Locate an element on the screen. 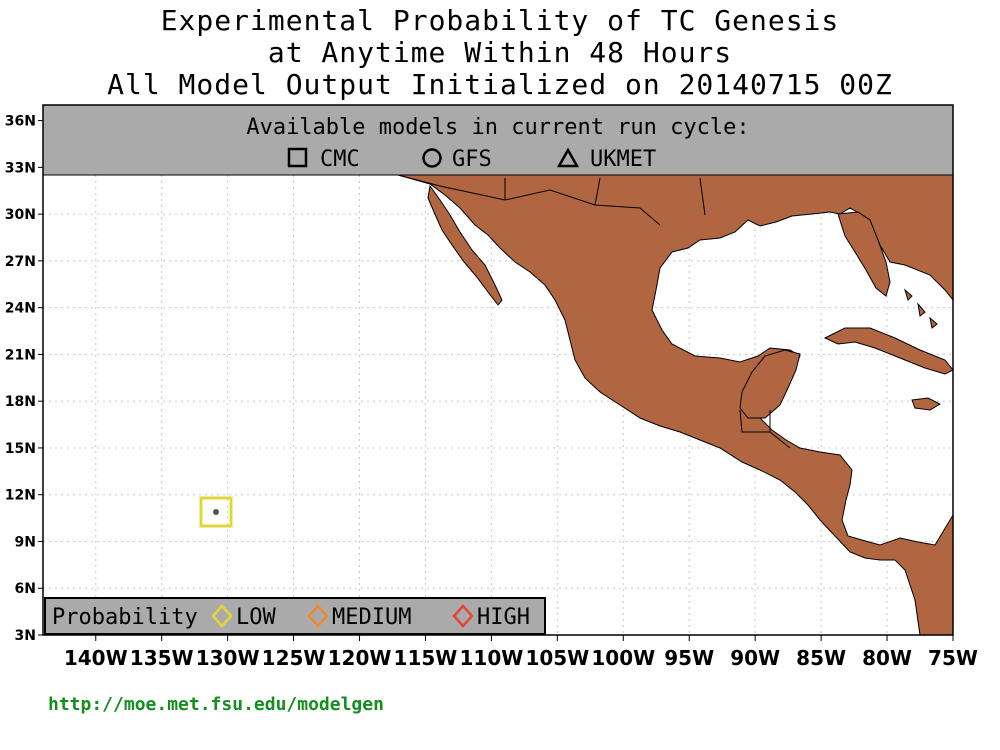  model-gfs: GFS is located at coordinates (457, 159).